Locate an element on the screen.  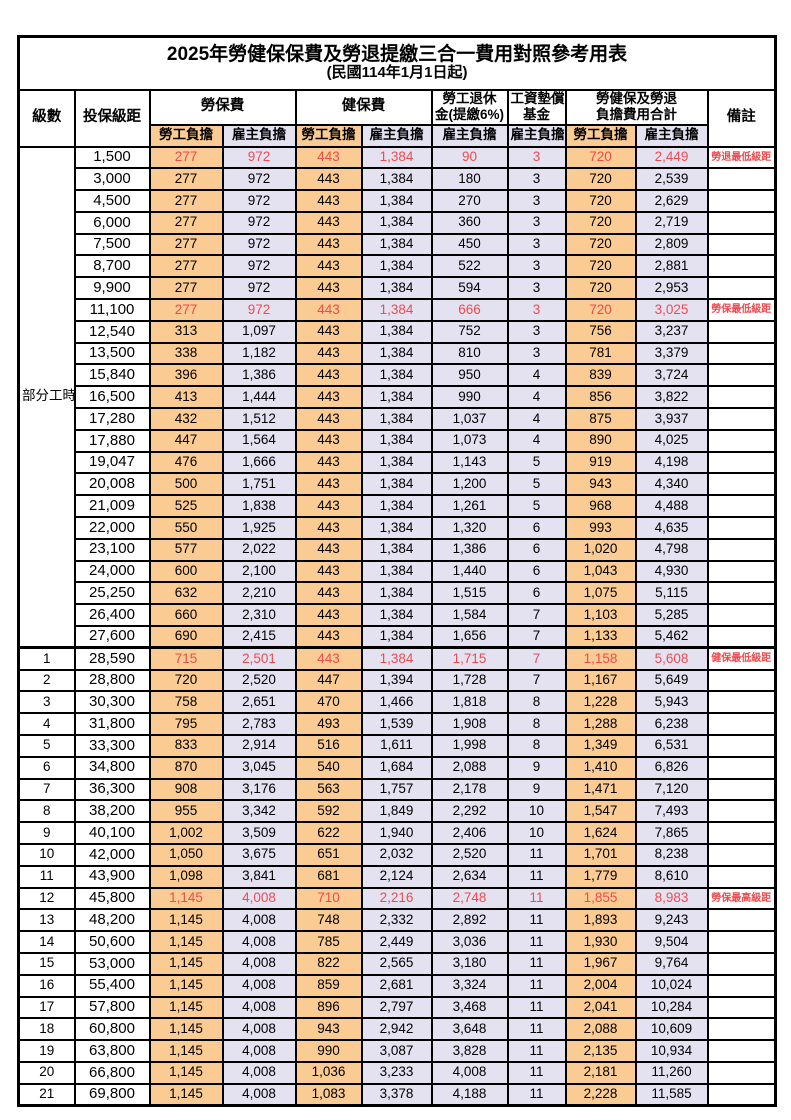
cell-total-employee: 781 is located at coordinates (600, 353).